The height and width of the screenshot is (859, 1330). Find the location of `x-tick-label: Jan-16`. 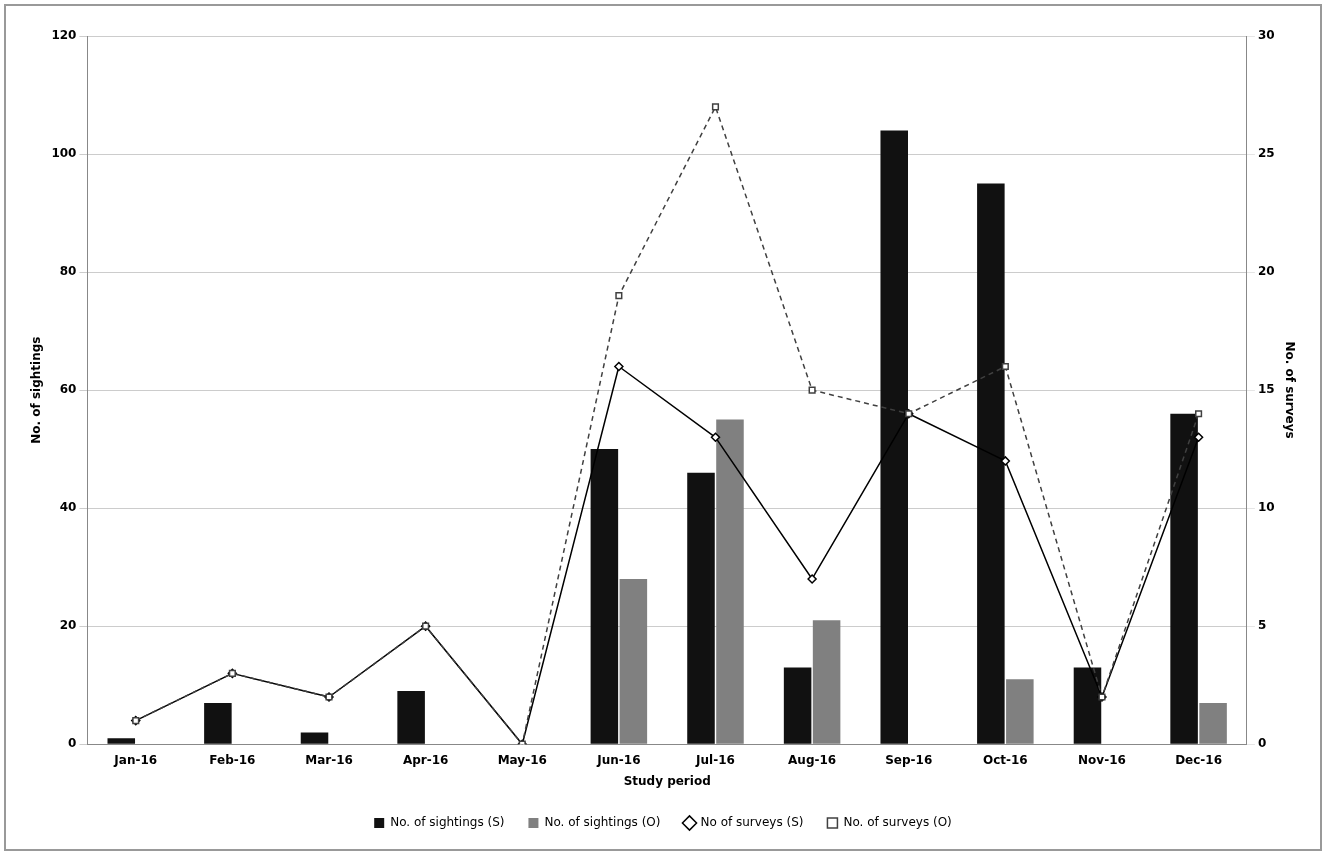

x-tick-label: Jan-16 is located at coordinates (135, 759).